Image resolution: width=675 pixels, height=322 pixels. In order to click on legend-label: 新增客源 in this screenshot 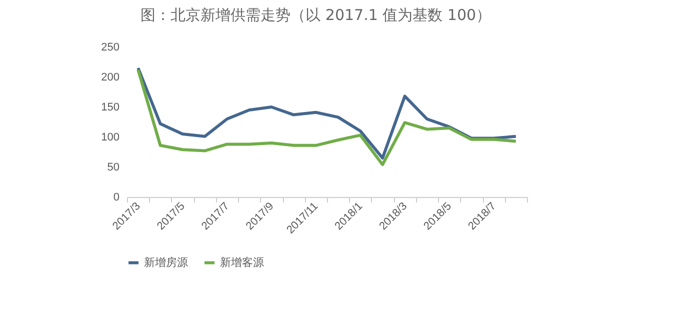, I will do `click(242, 262)`.